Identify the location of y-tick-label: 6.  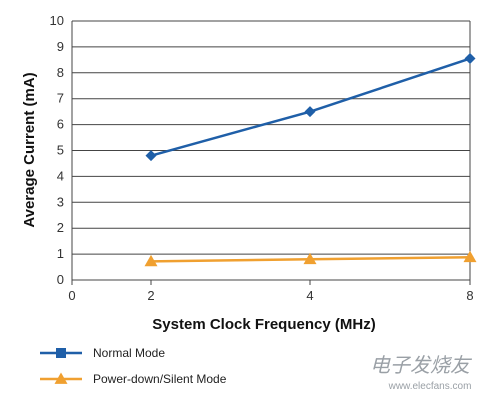
(60, 124).